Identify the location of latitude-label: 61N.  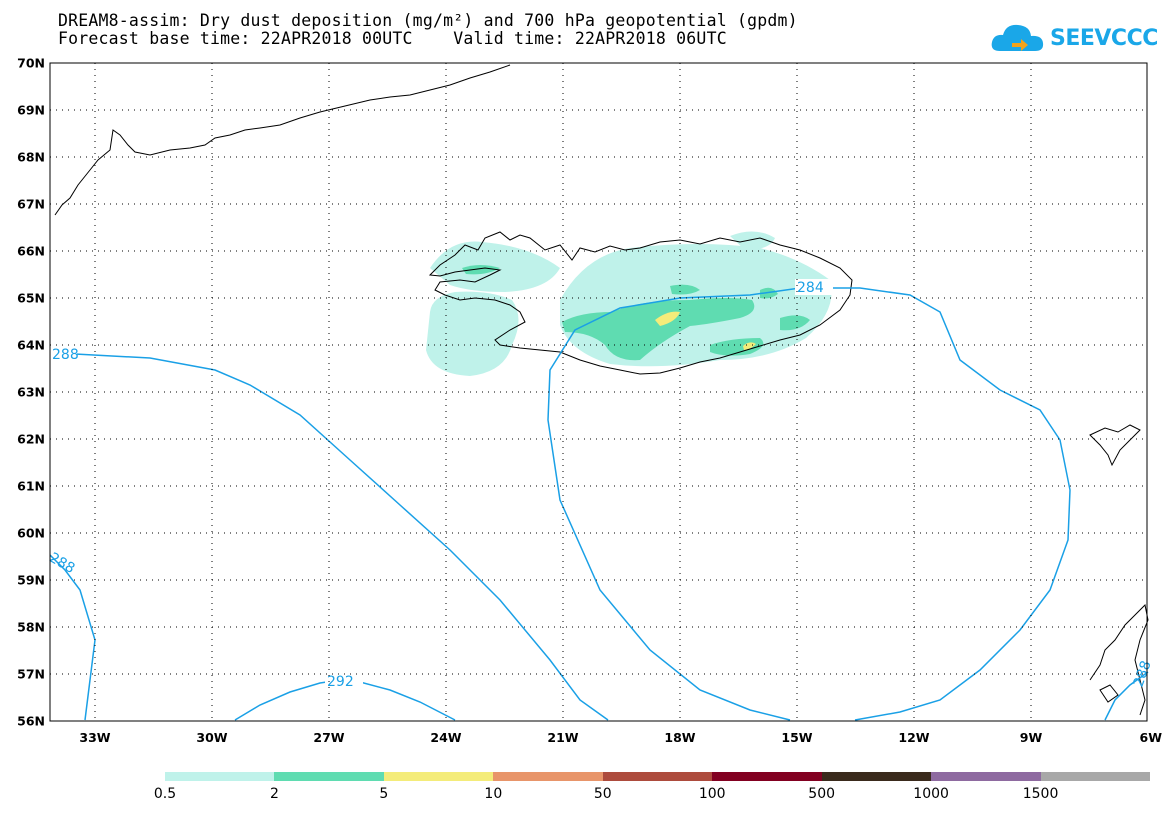
(31, 486).